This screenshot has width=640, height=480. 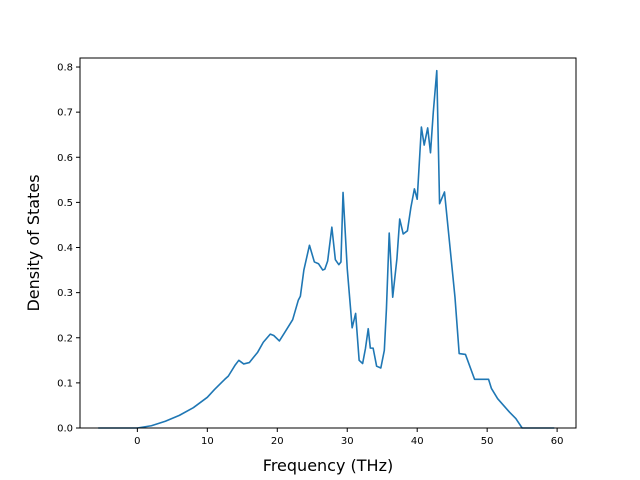 What do you see at coordinates (65, 113) in the screenshot?
I see `y-tick-label: 0.7` at bounding box center [65, 113].